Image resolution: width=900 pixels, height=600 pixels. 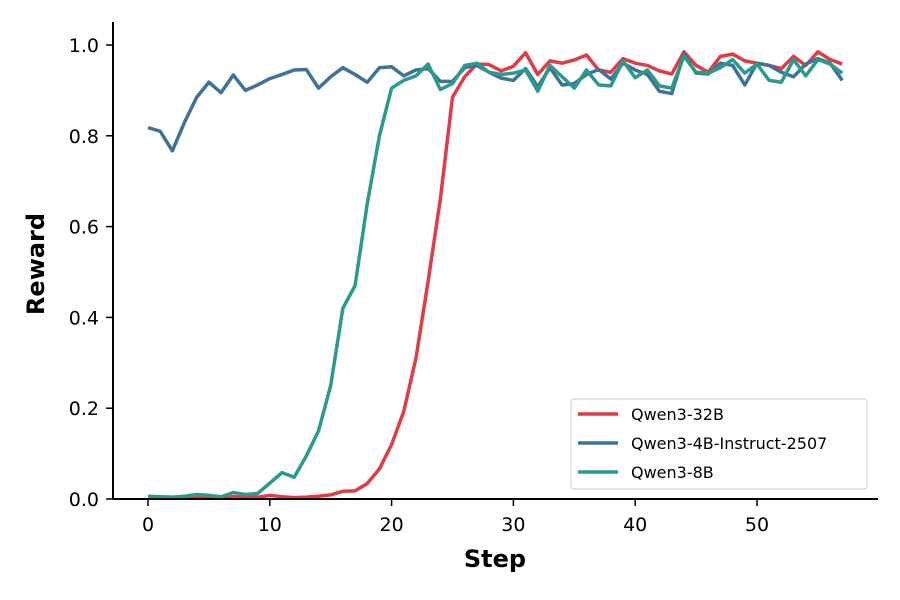 I want to click on x-tick-label: 0, so click(x=148, y=525).